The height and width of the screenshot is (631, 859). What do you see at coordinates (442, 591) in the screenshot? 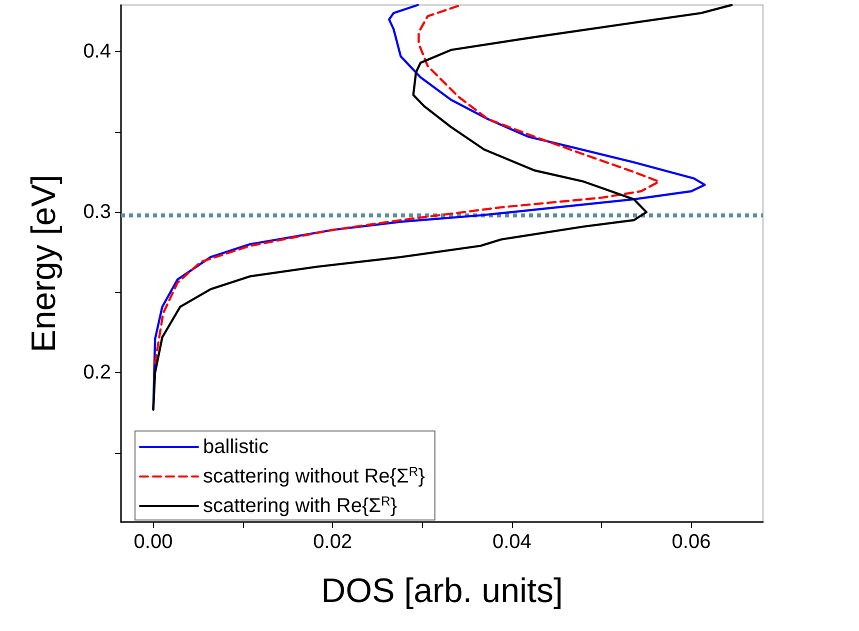
I see `x-axis-title: DOS [arb. units]` at bounding box center [442, 591].